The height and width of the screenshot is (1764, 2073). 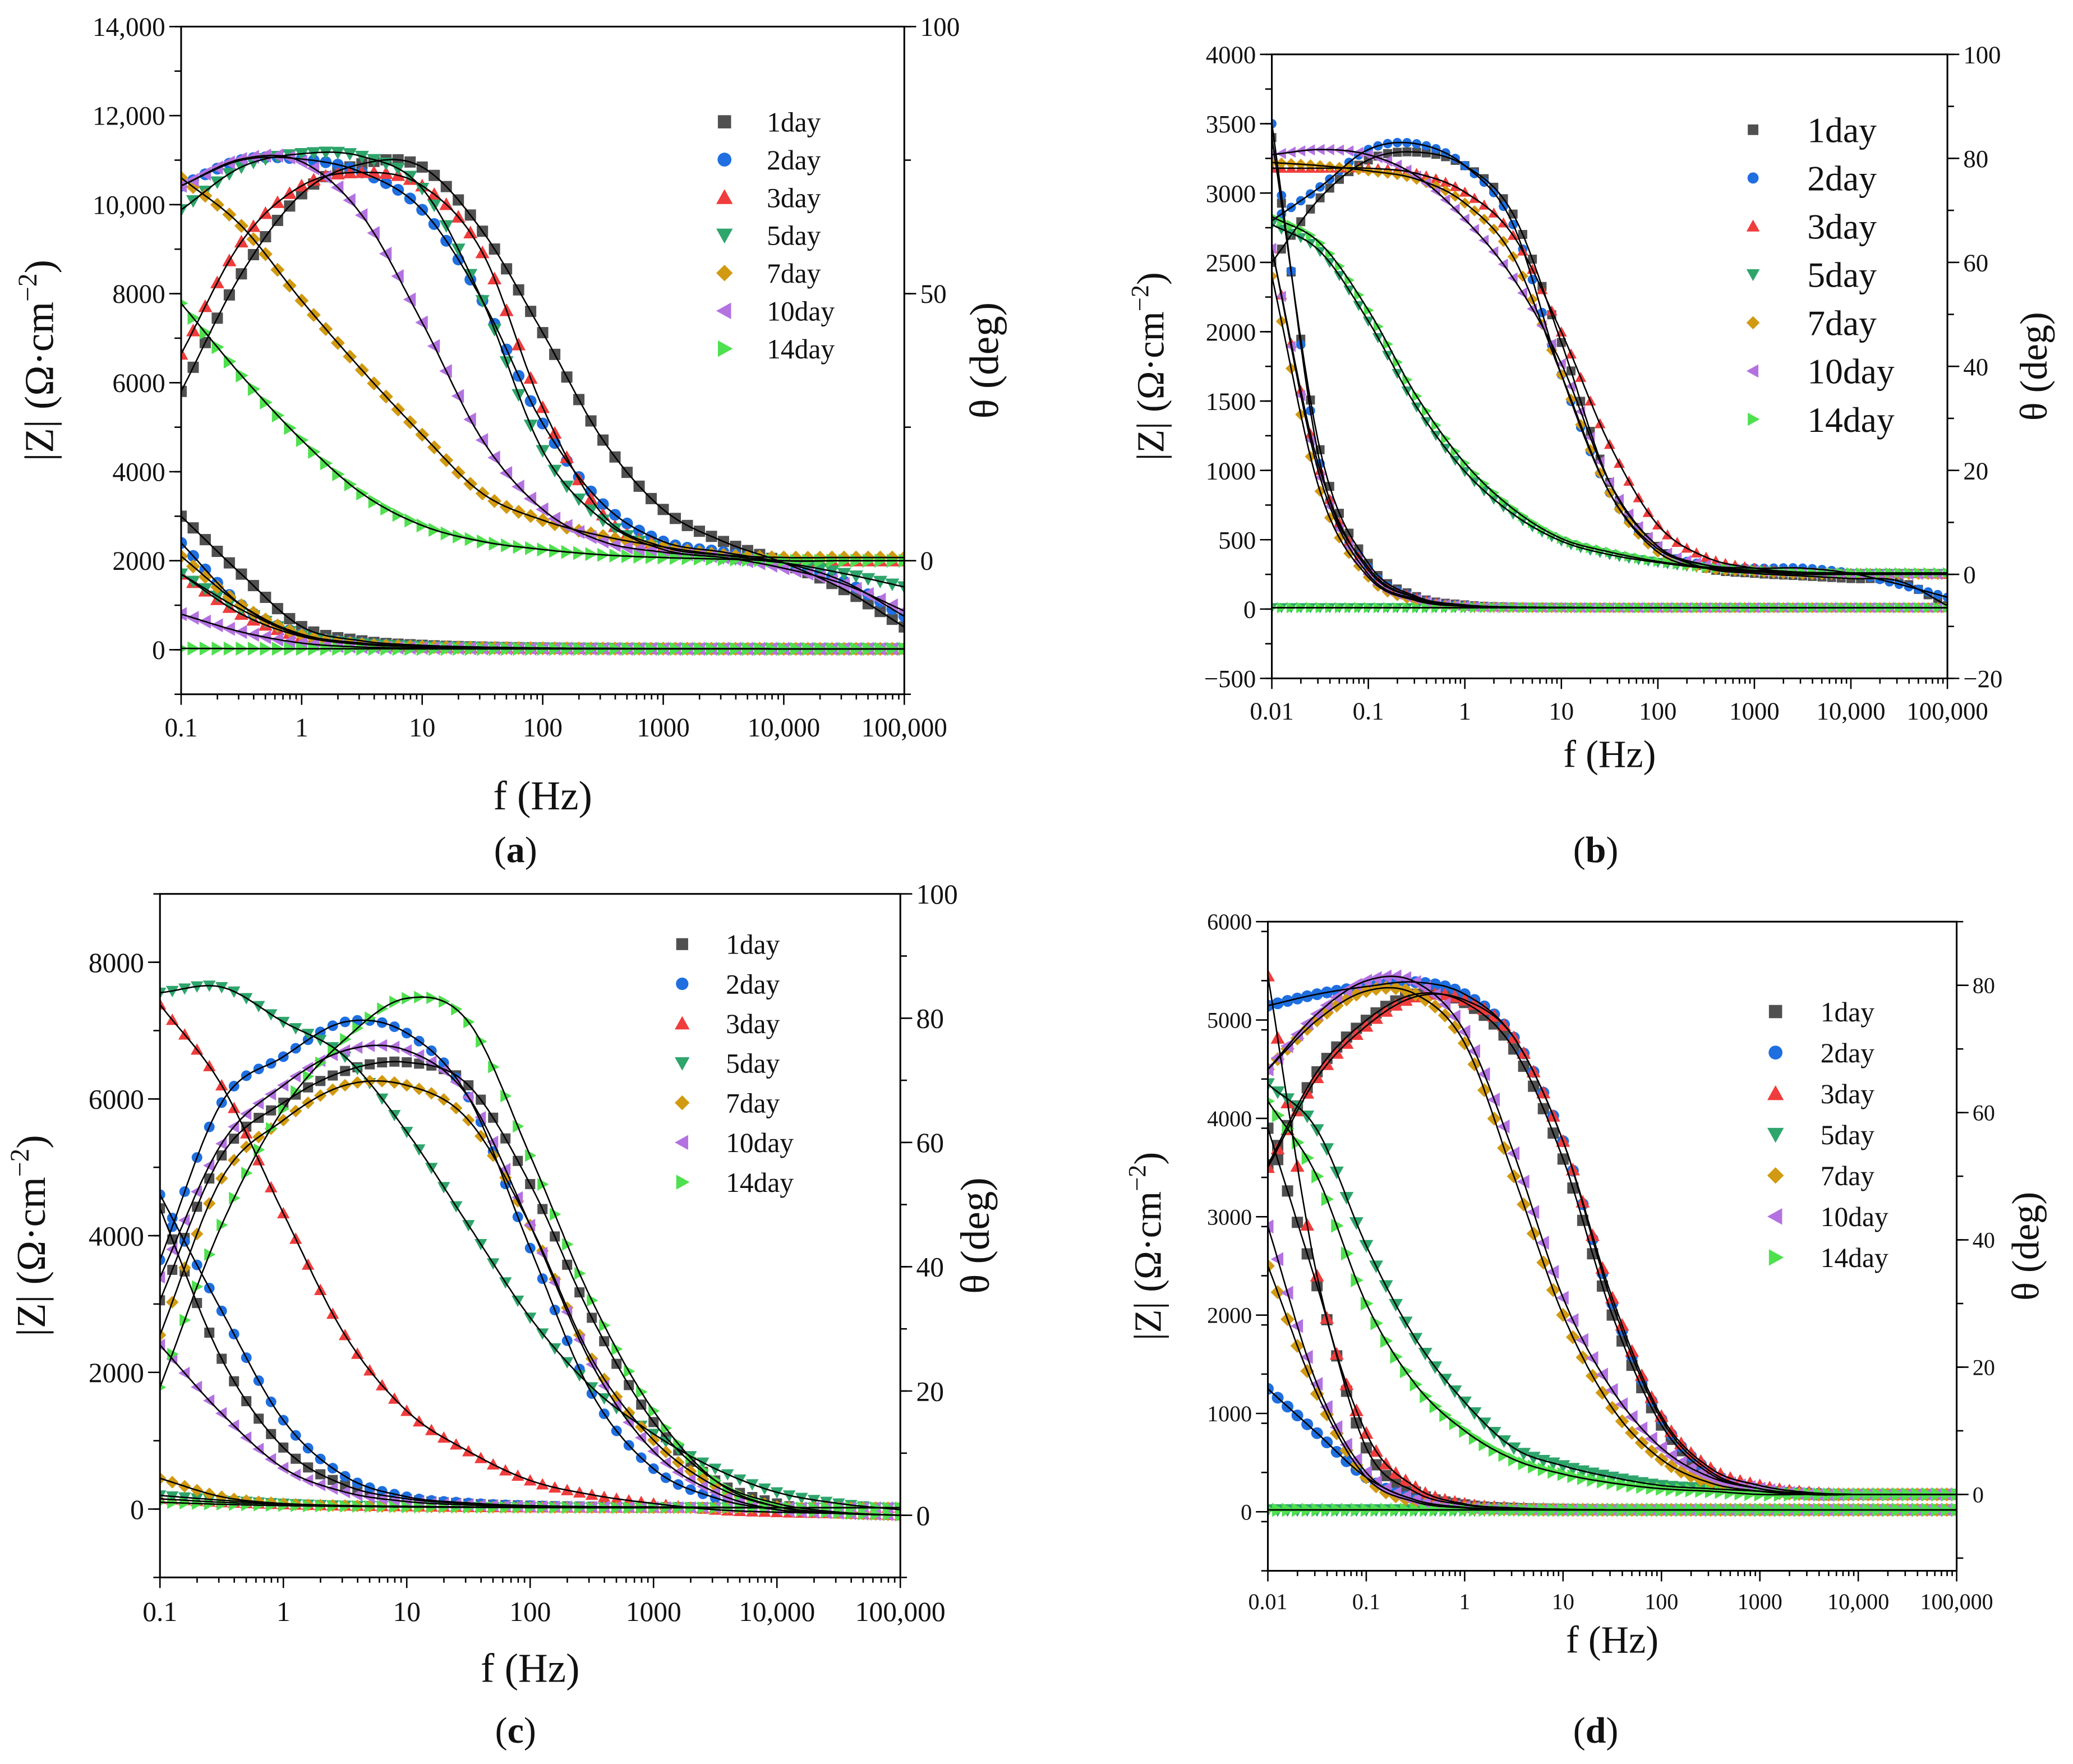 What do you see at coordinates (1229, 922) in the screenshot?
I see `y-left-tick-label: 6000` at bounding box center [1229, 922].